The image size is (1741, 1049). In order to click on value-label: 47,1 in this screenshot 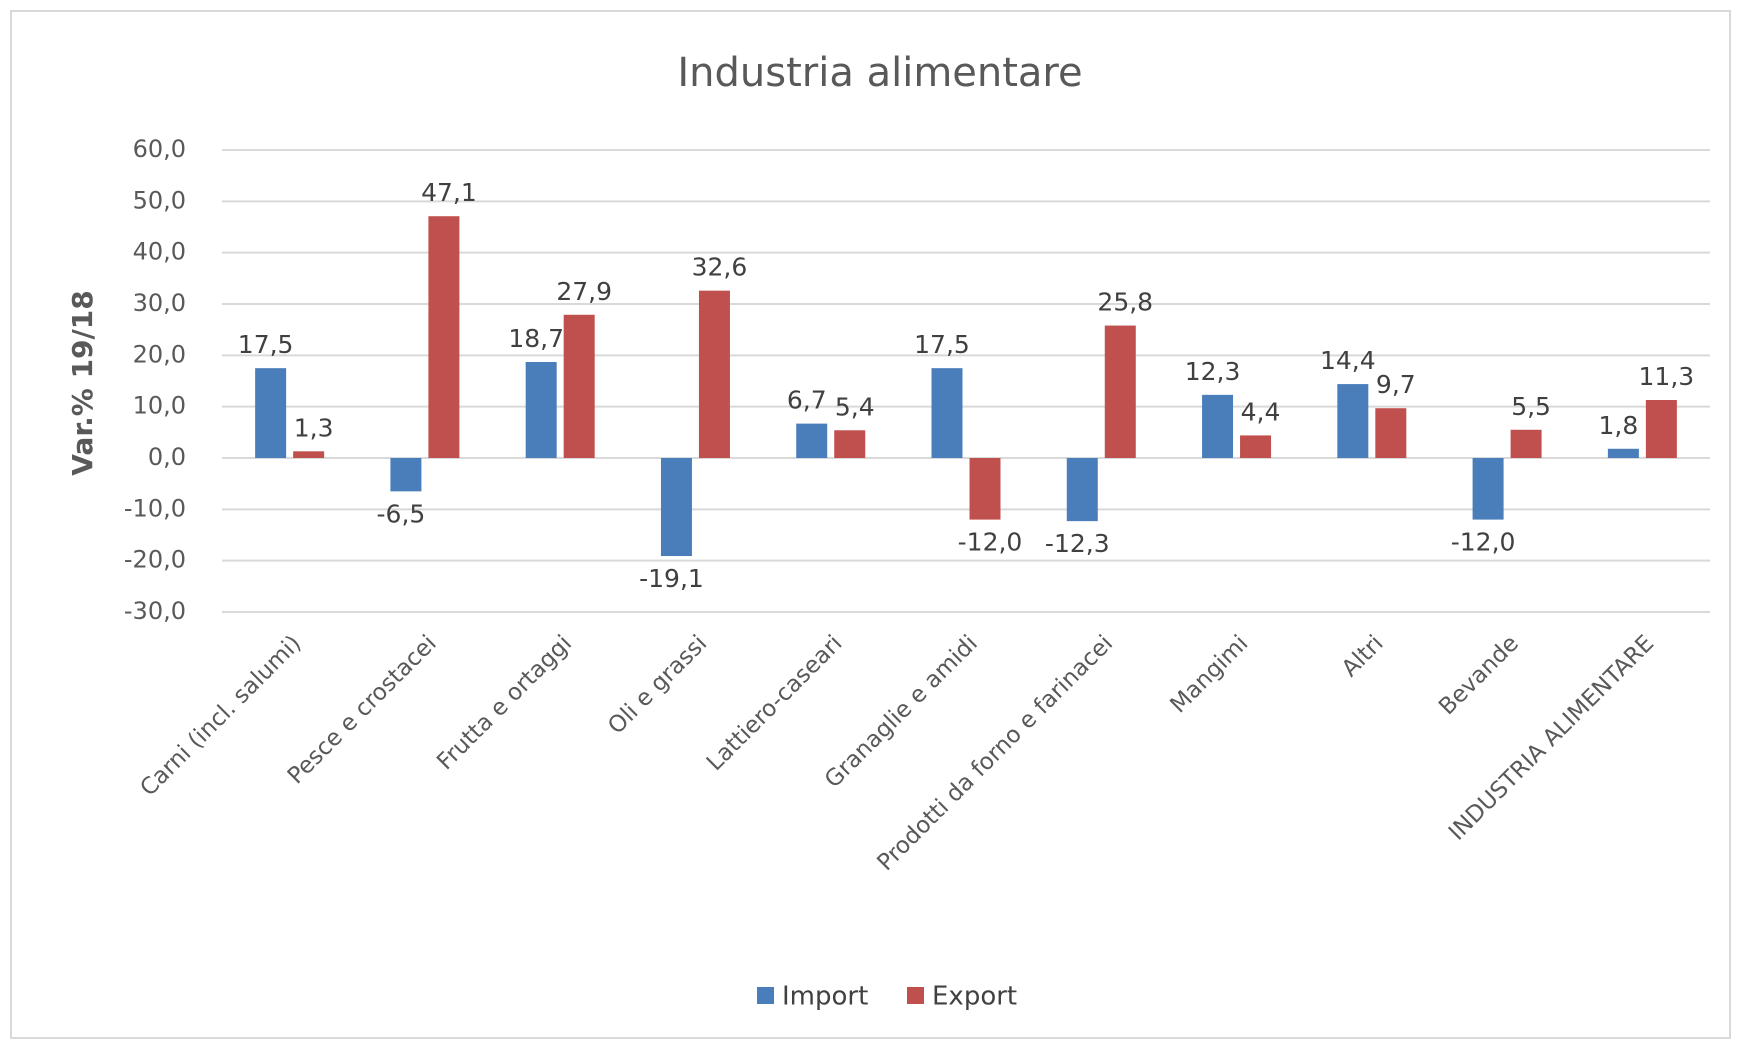, I will do `click(449, 192)`.